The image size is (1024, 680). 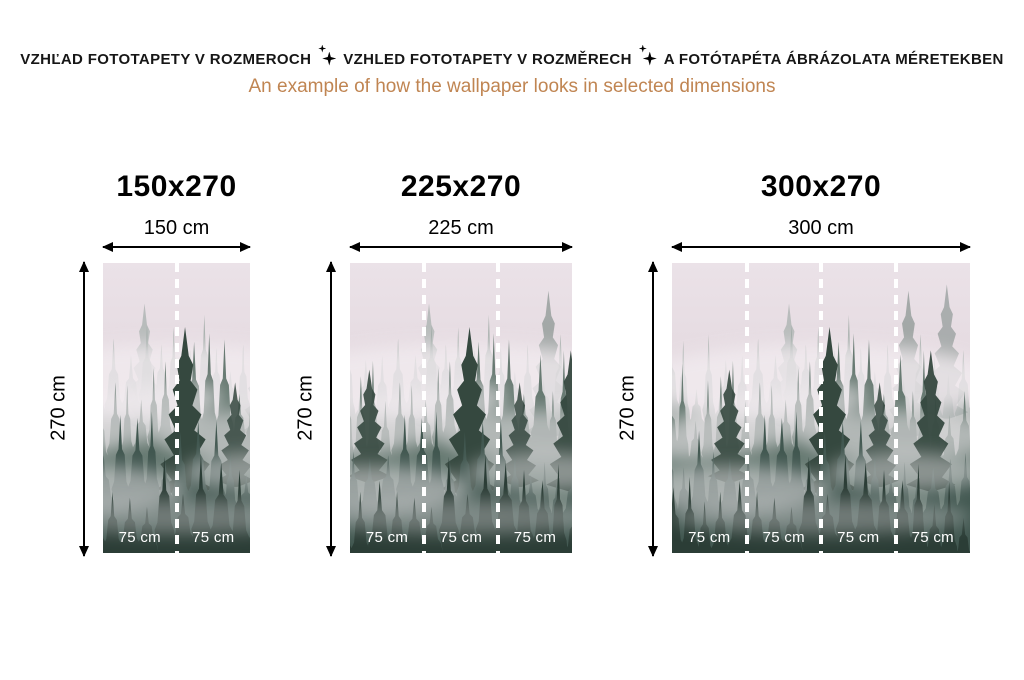 I want to click on dimension-figure-150x270: 150x270 150 cm 270 cm 75 cm 75 cm, so click(x=149, y=363).